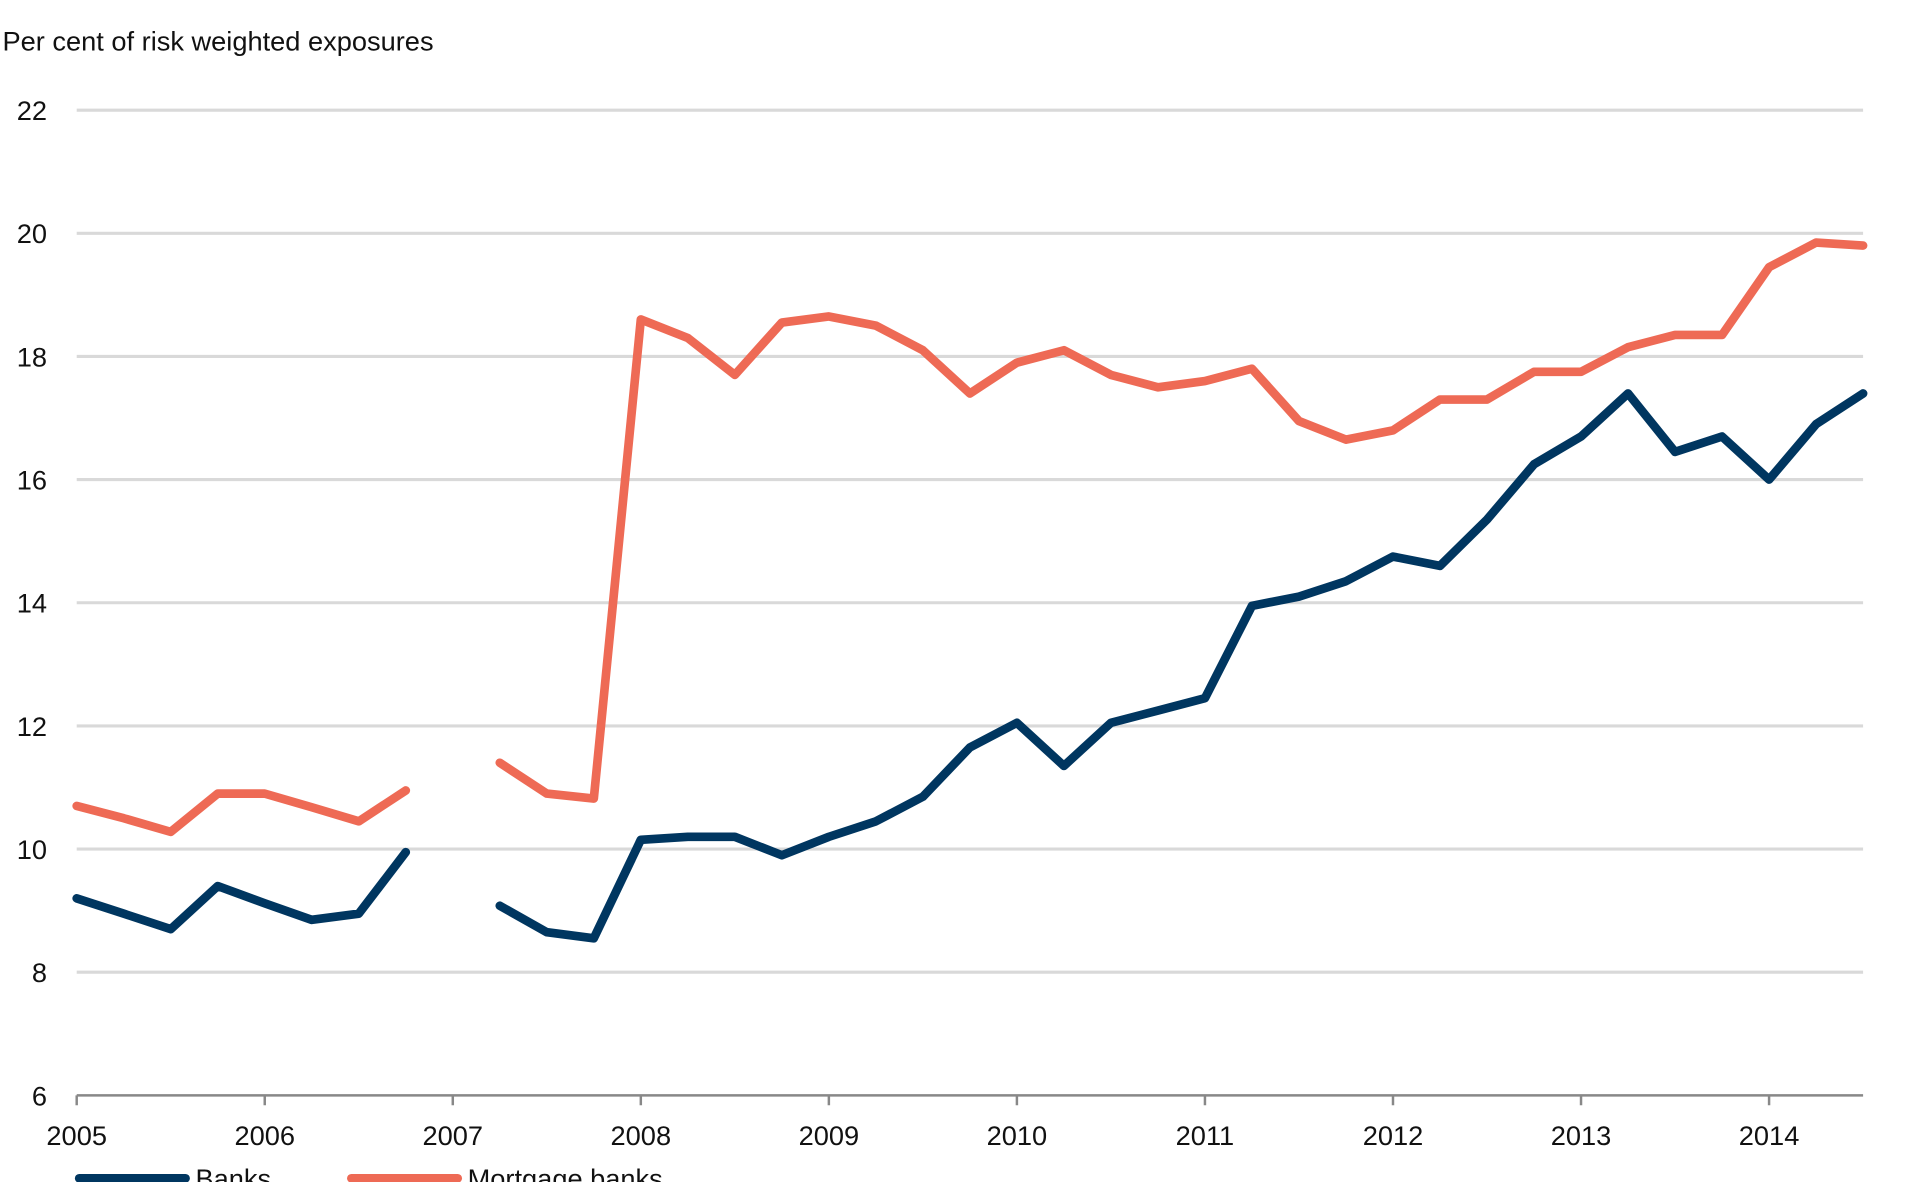  What do you see at coordinates (1393, 1135) in the screenshot?
I see `x-tick-label: 2012` at bounding box center [1393, 1135].